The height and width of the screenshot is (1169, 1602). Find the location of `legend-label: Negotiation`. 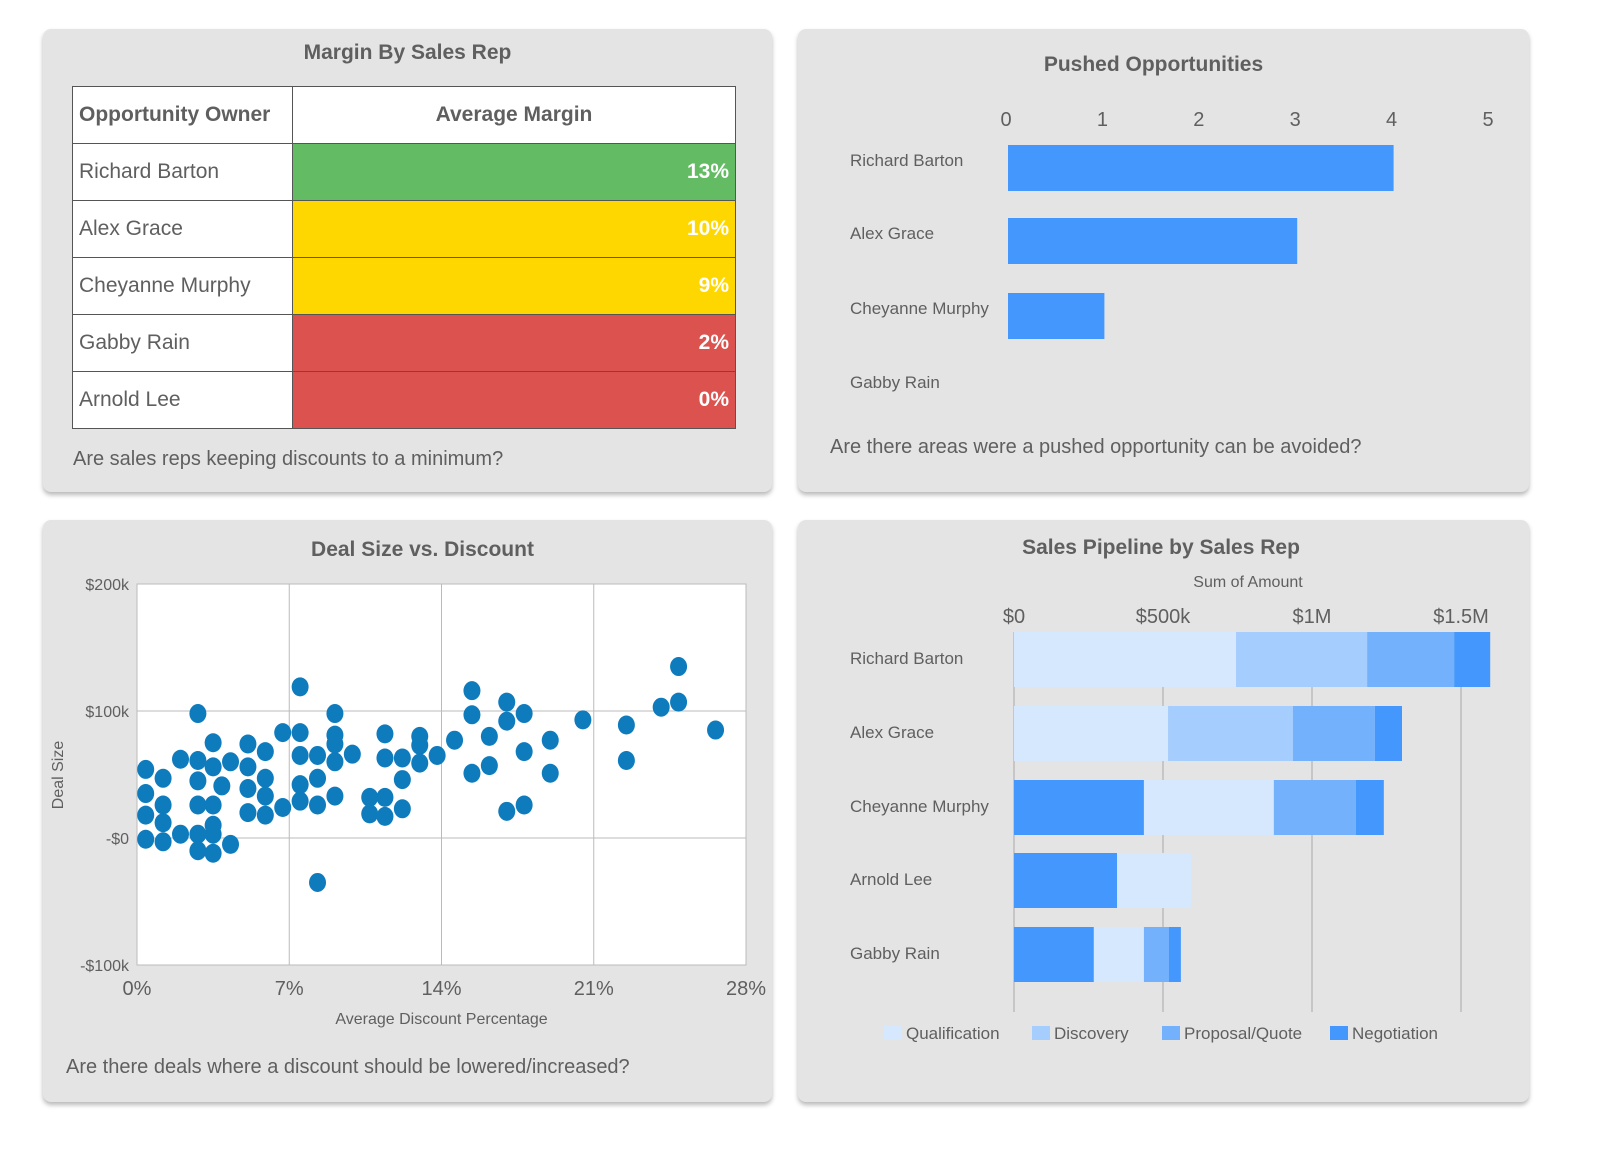

legend-label: Negotiation is located at coordinates (1395, 1033).